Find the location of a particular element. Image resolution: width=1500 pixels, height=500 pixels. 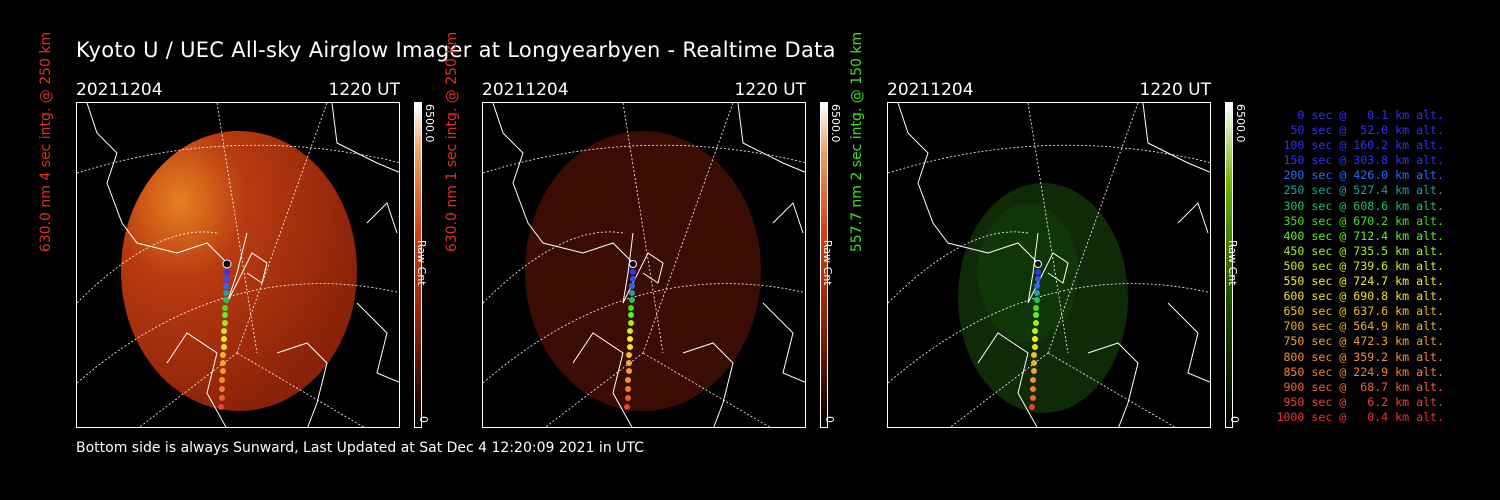

legend-item: 450 sec @ 735.5 km alt. is located at coordinates (1363, 250).